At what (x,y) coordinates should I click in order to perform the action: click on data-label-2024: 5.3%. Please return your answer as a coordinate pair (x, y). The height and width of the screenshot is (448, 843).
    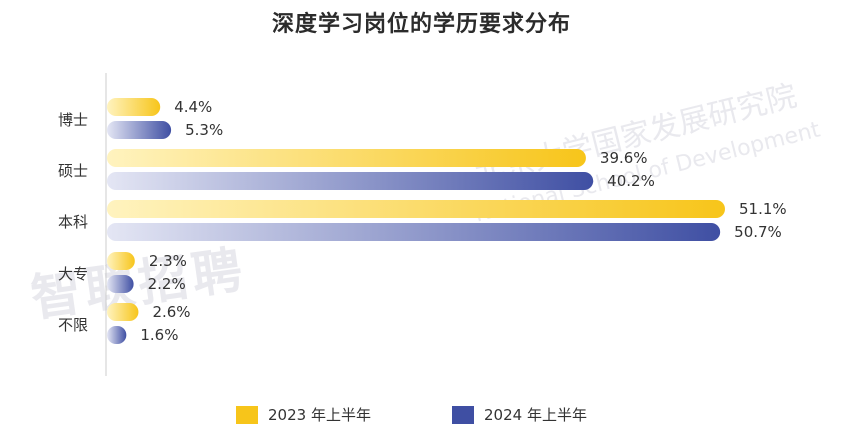
    Looking at the image, I should click on (204, 130).